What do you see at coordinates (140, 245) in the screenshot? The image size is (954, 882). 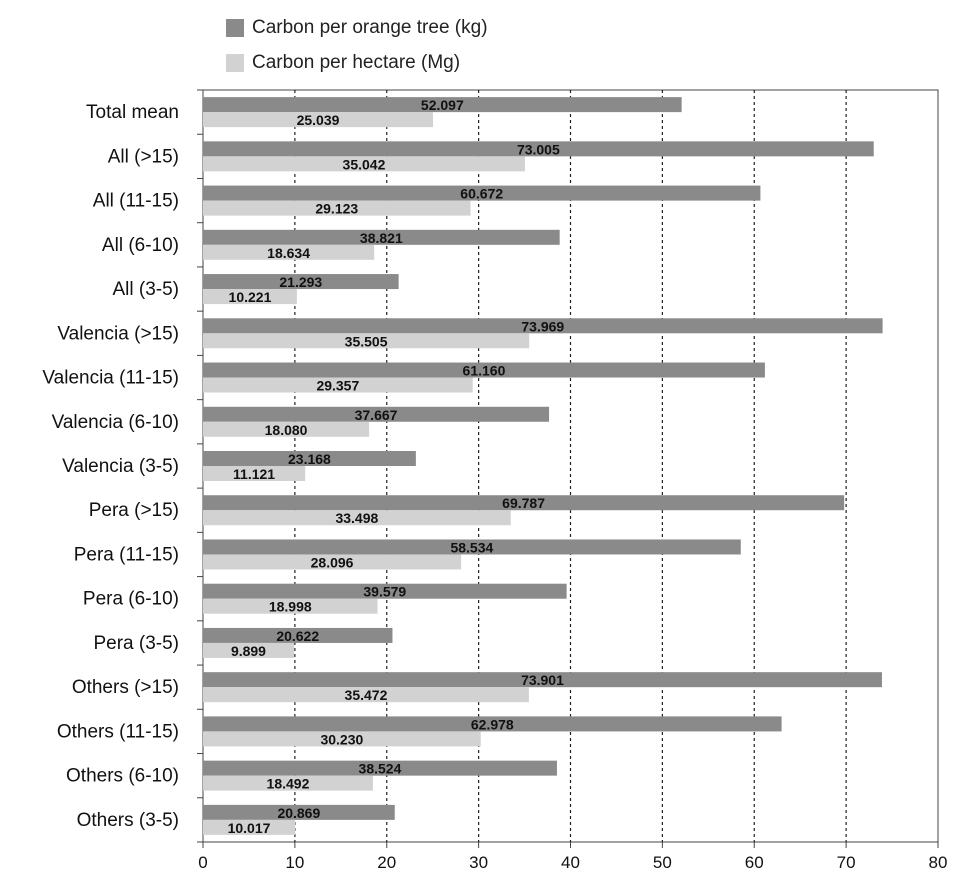 I see `category-label: All (6-10)` at bounding box center [140, 245].